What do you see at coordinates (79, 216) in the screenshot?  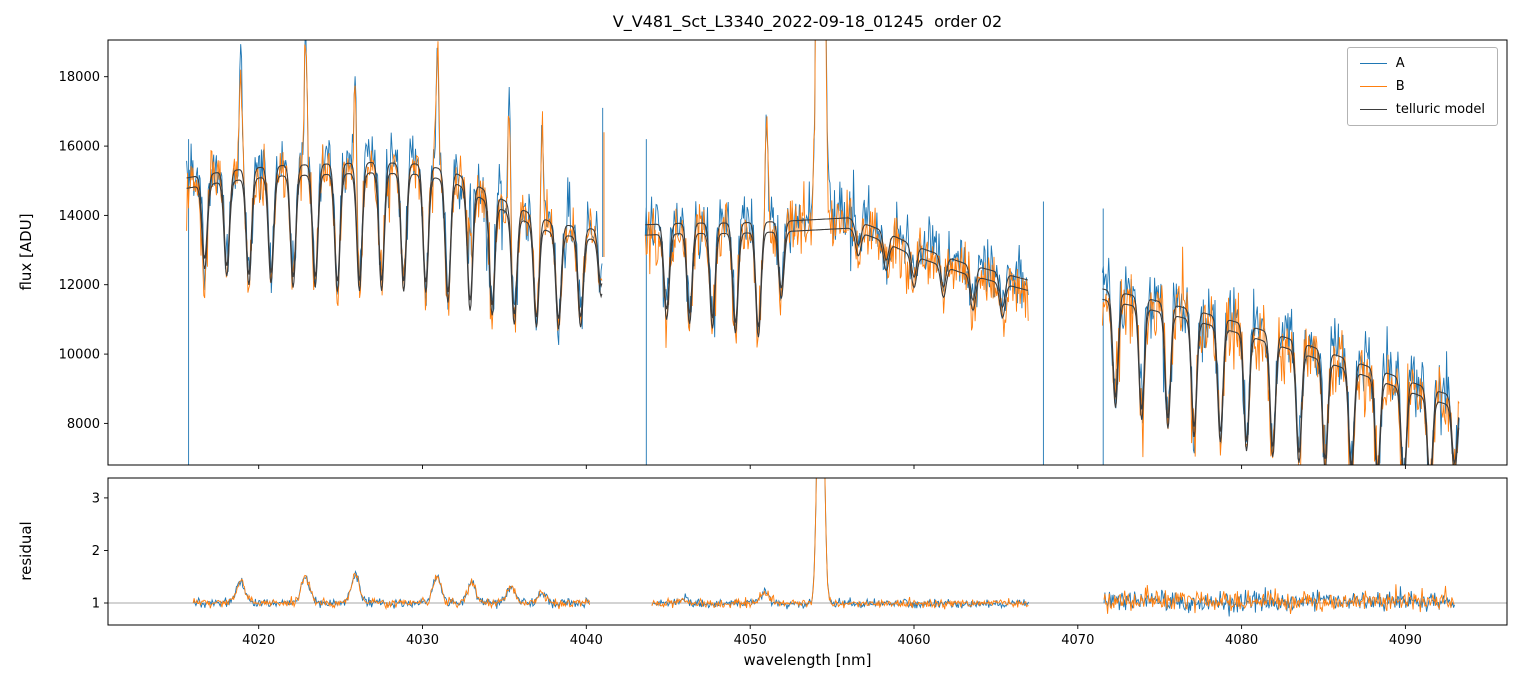 I see `flux-tick-label: 14000` at bounding box center [79, 216].